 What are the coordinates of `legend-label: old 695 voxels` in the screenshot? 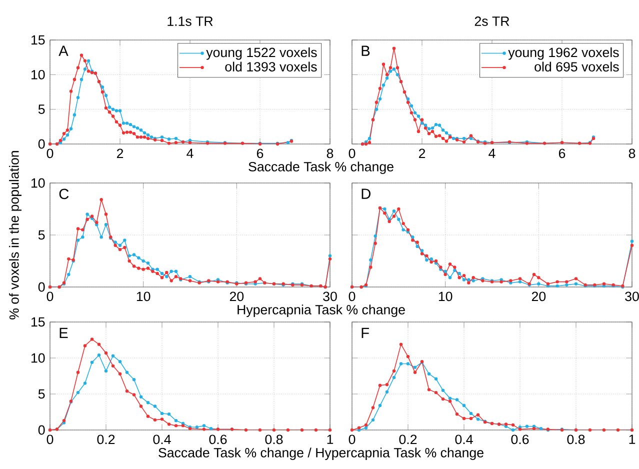 It's located at (576, 67).